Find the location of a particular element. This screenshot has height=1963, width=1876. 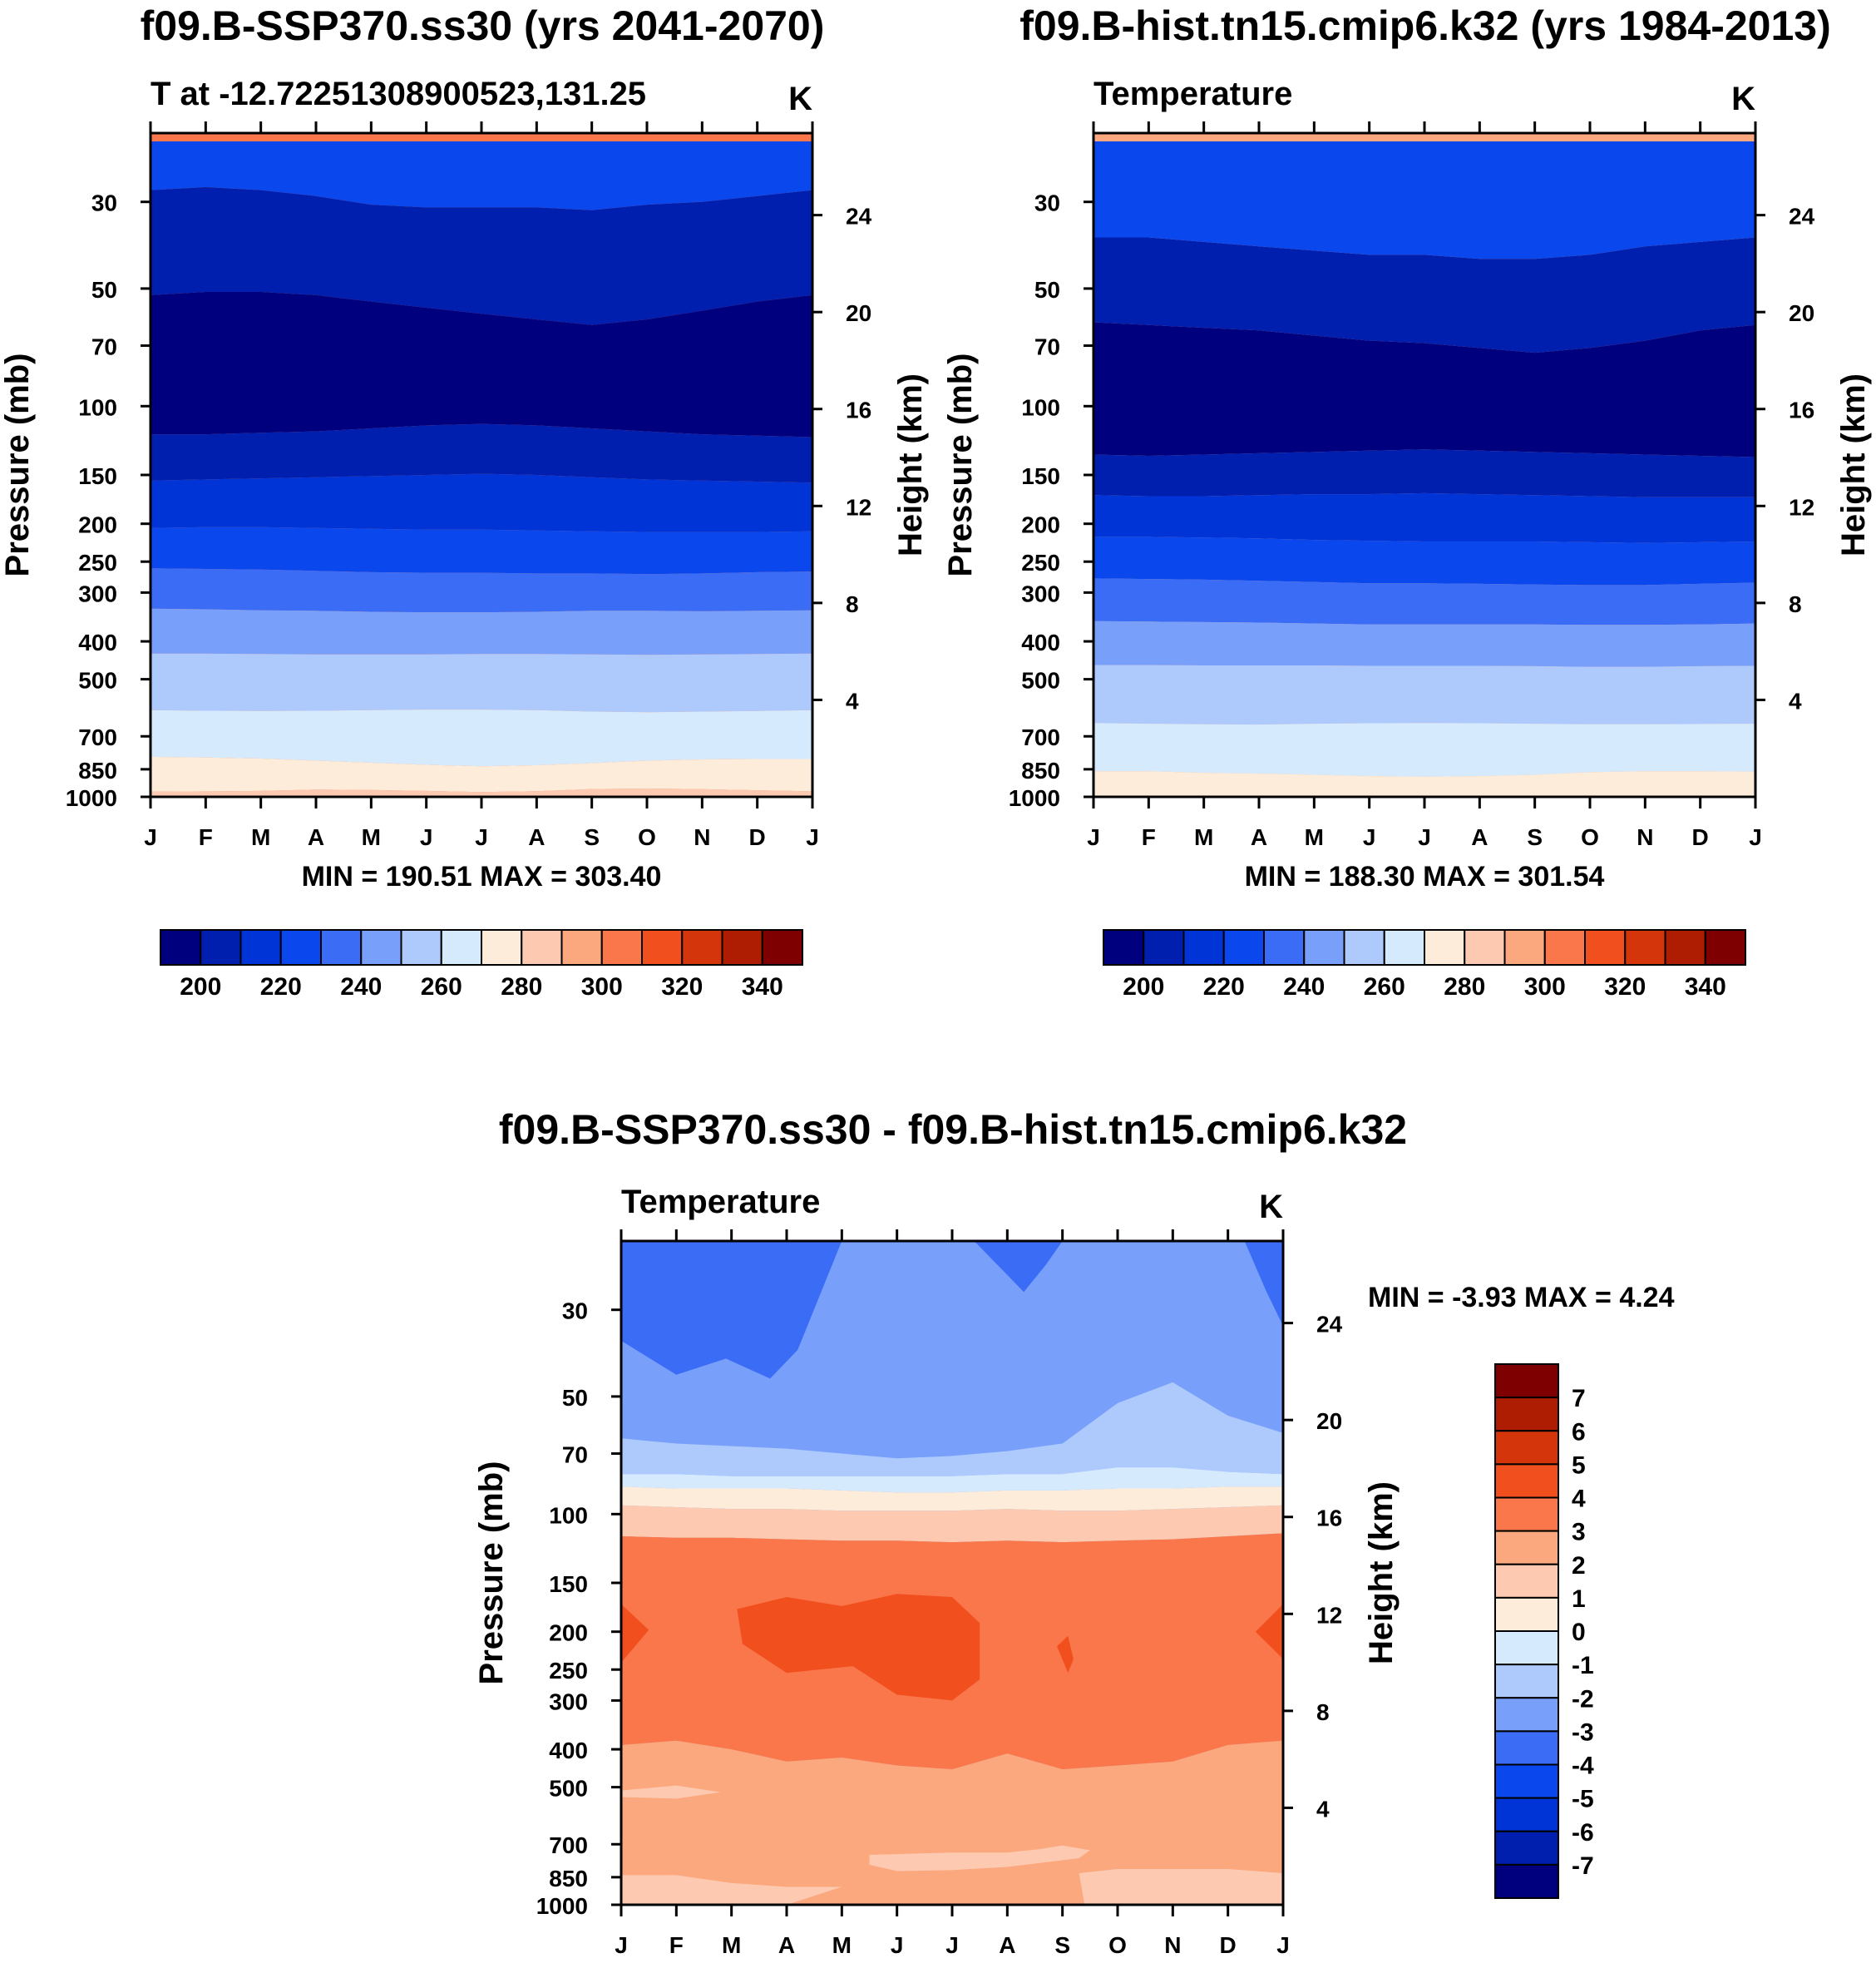

panel3-y2label: Height (km) is located at coordinates (1381, 1572).